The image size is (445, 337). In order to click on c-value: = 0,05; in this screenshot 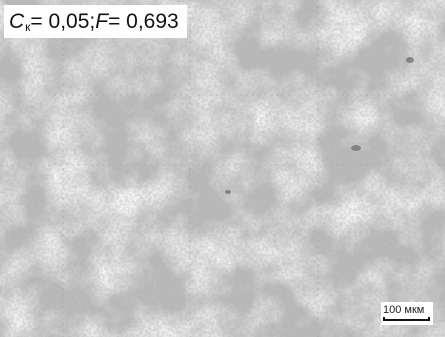, I will do `click(63, 21)`.